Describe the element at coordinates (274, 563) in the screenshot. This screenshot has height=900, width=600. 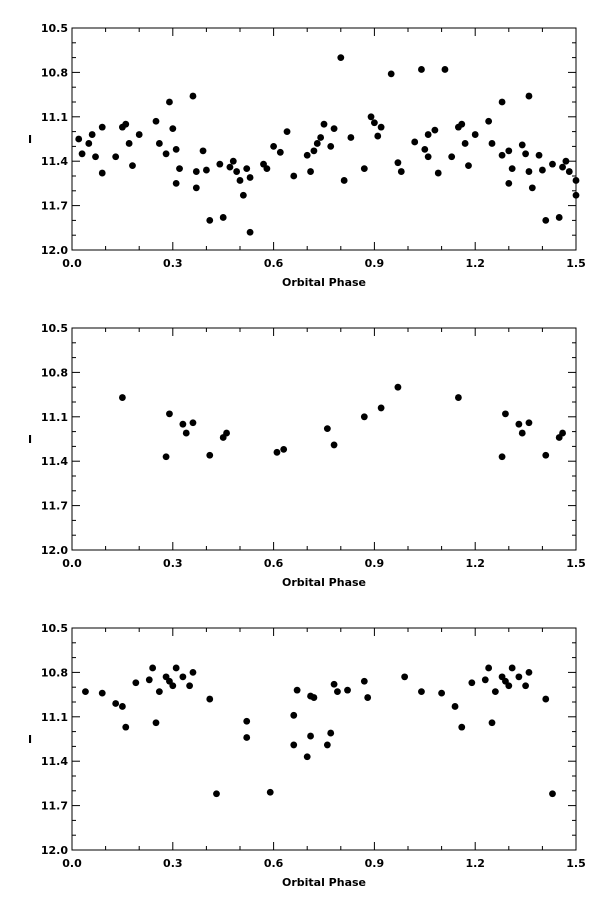
I see `x-tick-label: 0.6` at that location.